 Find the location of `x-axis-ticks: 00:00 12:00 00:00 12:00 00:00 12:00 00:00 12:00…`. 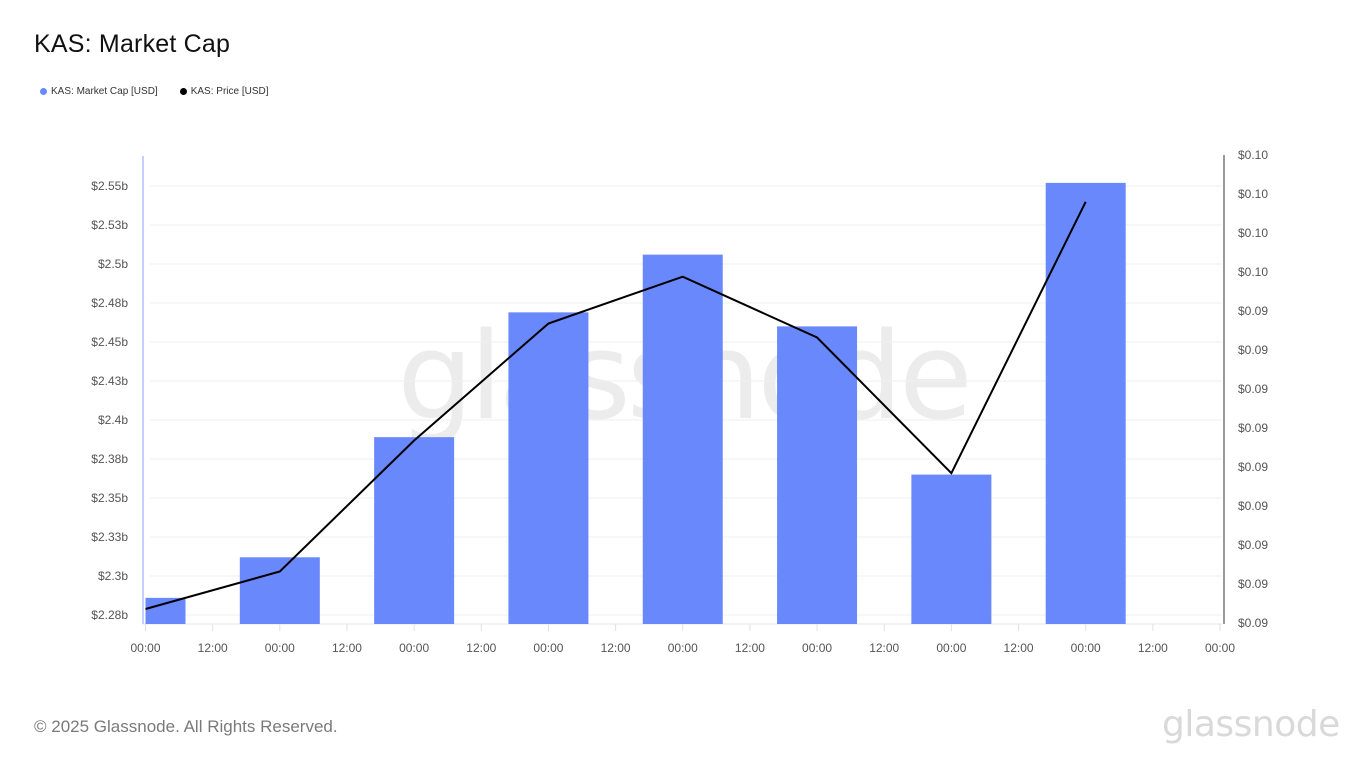

x-axis-ticks: 00:00 12:00 00:00 12:00 00:00 12:00 00:00 12:00… is located at coordinates (682, 639).